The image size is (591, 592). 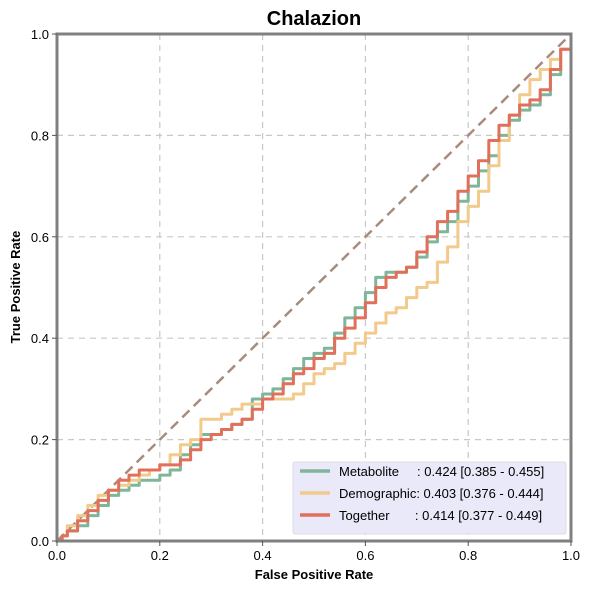 I want to click on y-tick-label: 0.0, so click(x=40, y=541).